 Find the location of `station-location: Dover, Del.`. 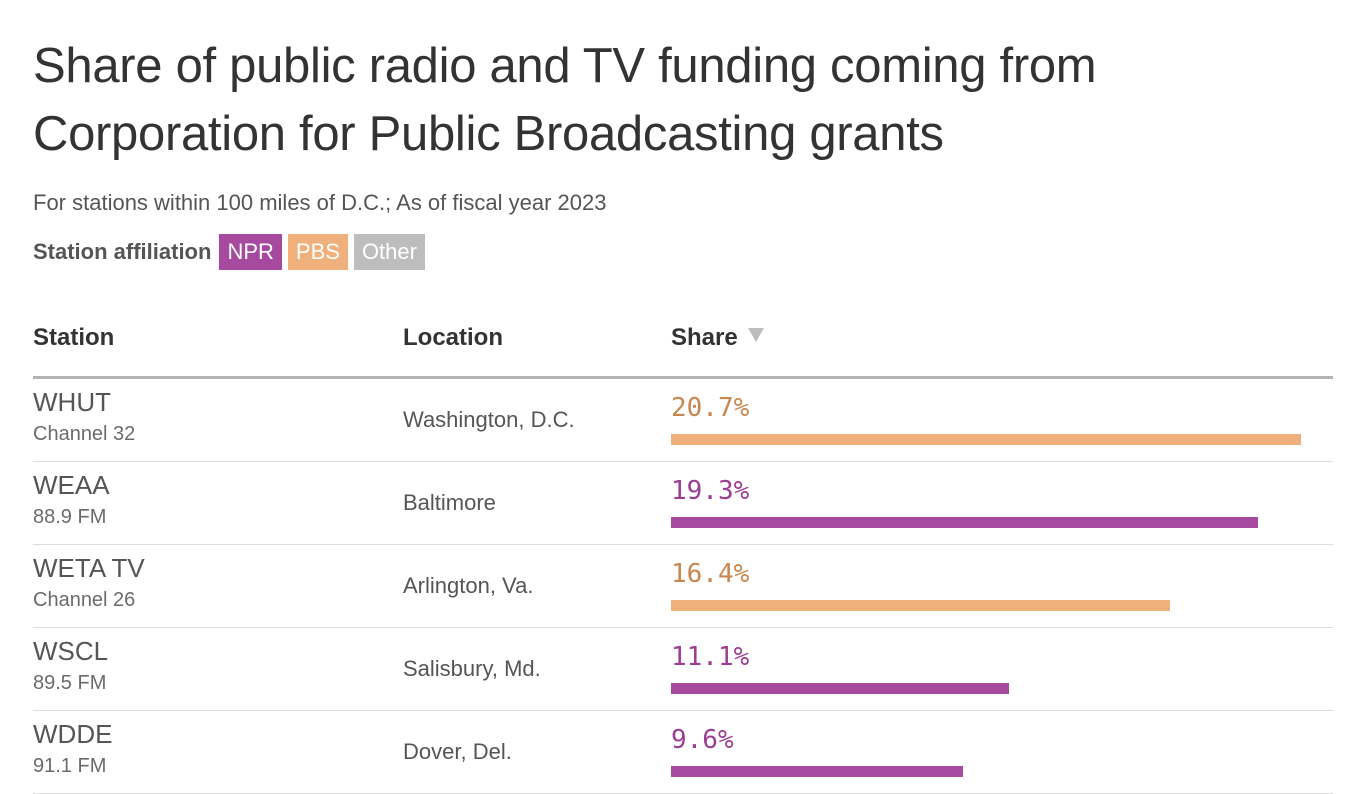

station-location: Dover, Del. is located at coordinates (457, 751).